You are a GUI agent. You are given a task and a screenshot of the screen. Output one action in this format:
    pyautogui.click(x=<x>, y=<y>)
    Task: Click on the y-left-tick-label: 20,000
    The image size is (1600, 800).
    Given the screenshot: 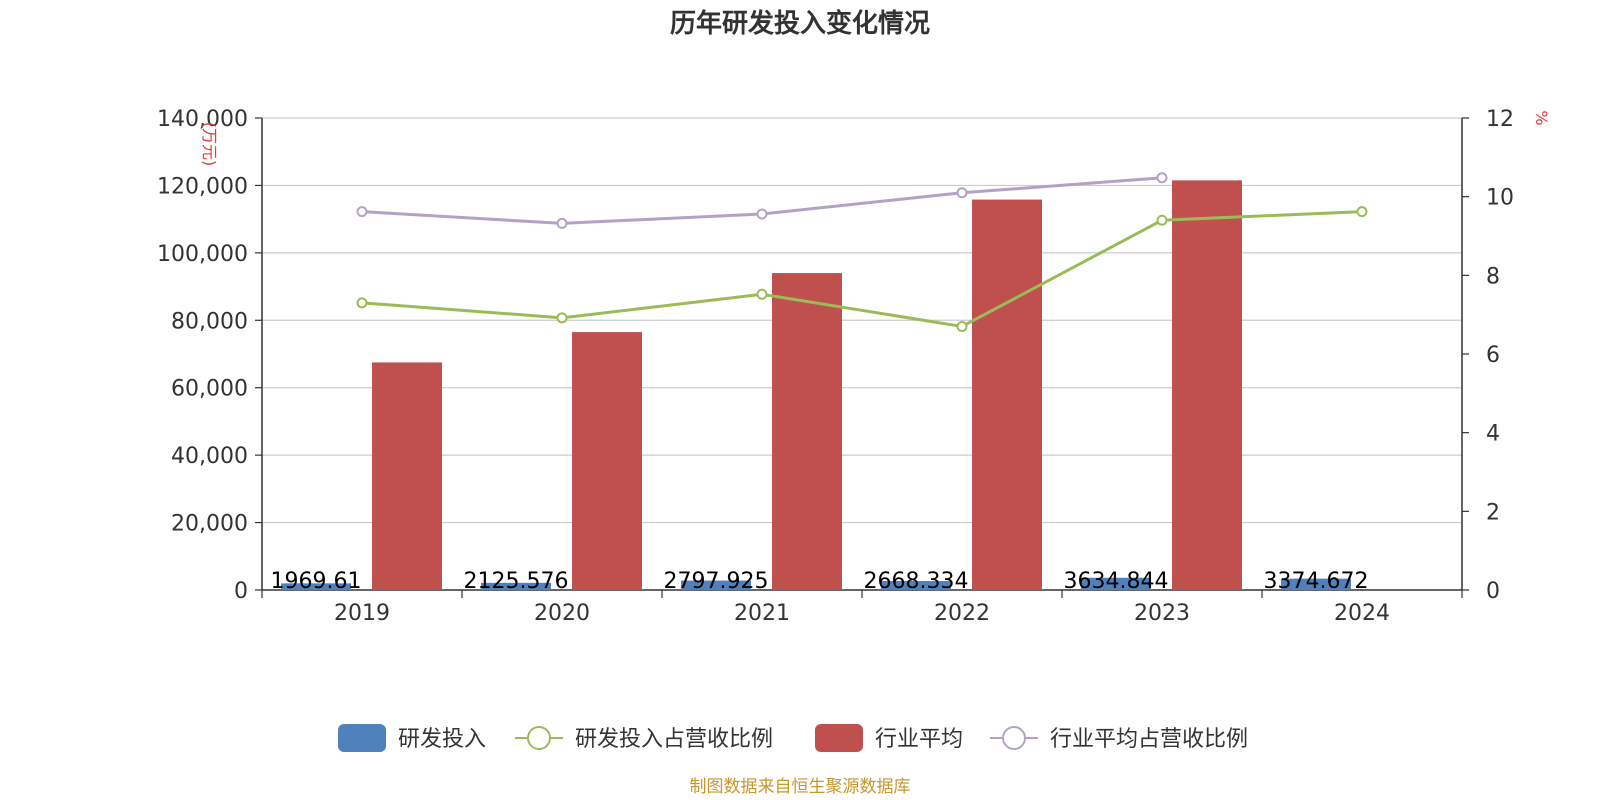 What is the action you would take?
    pyautogui.click(x=209, y=524)
    